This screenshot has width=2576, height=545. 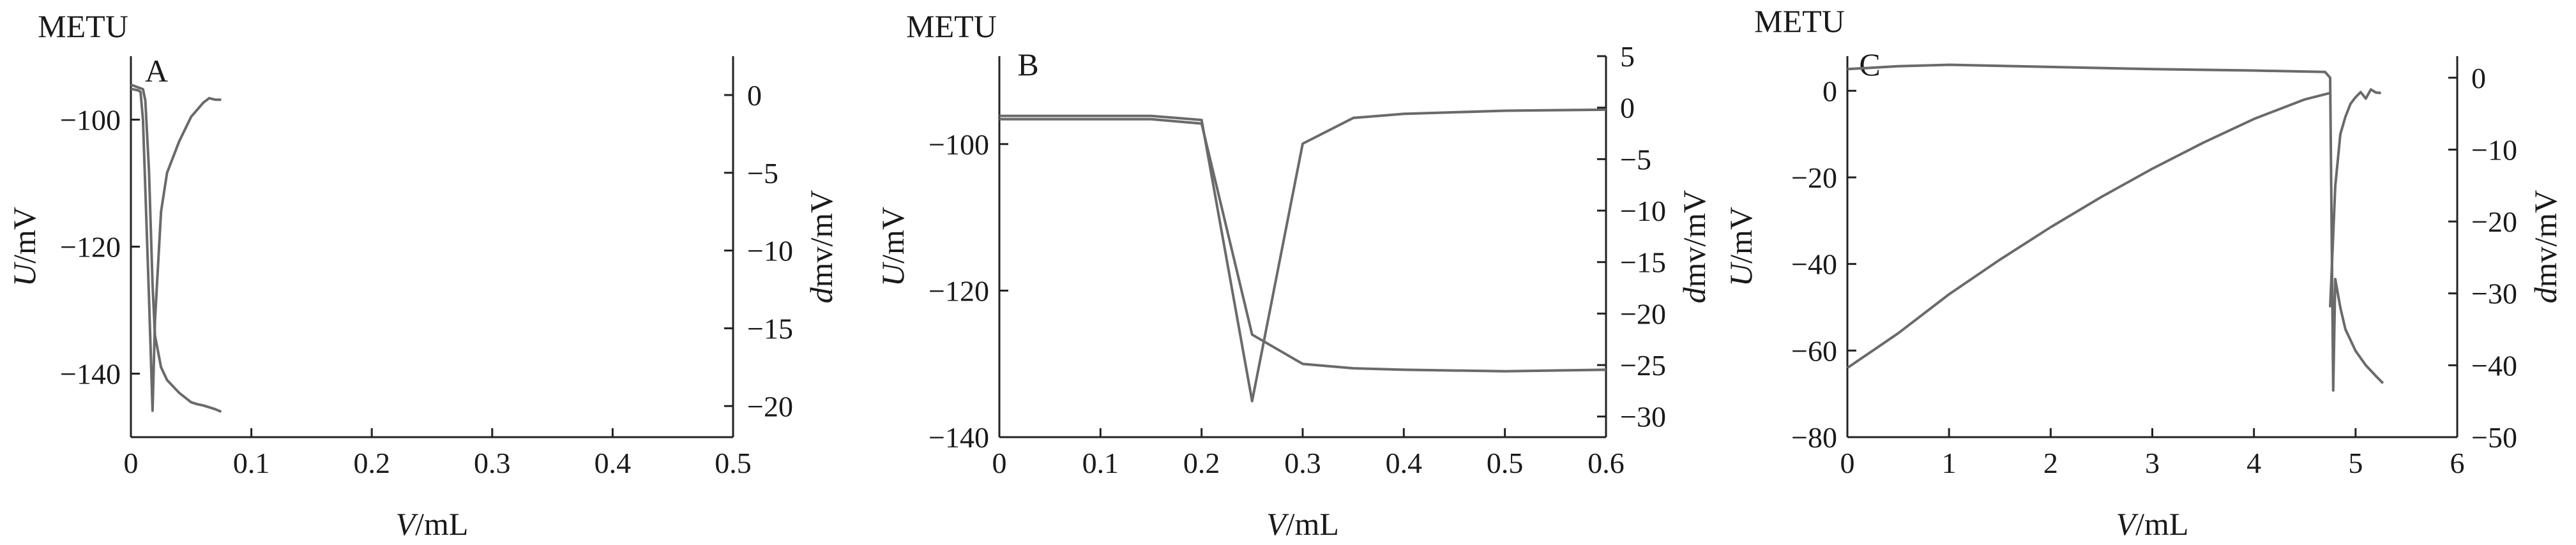 I want to click on panel-letter: B, so click(x=1027, y=64).